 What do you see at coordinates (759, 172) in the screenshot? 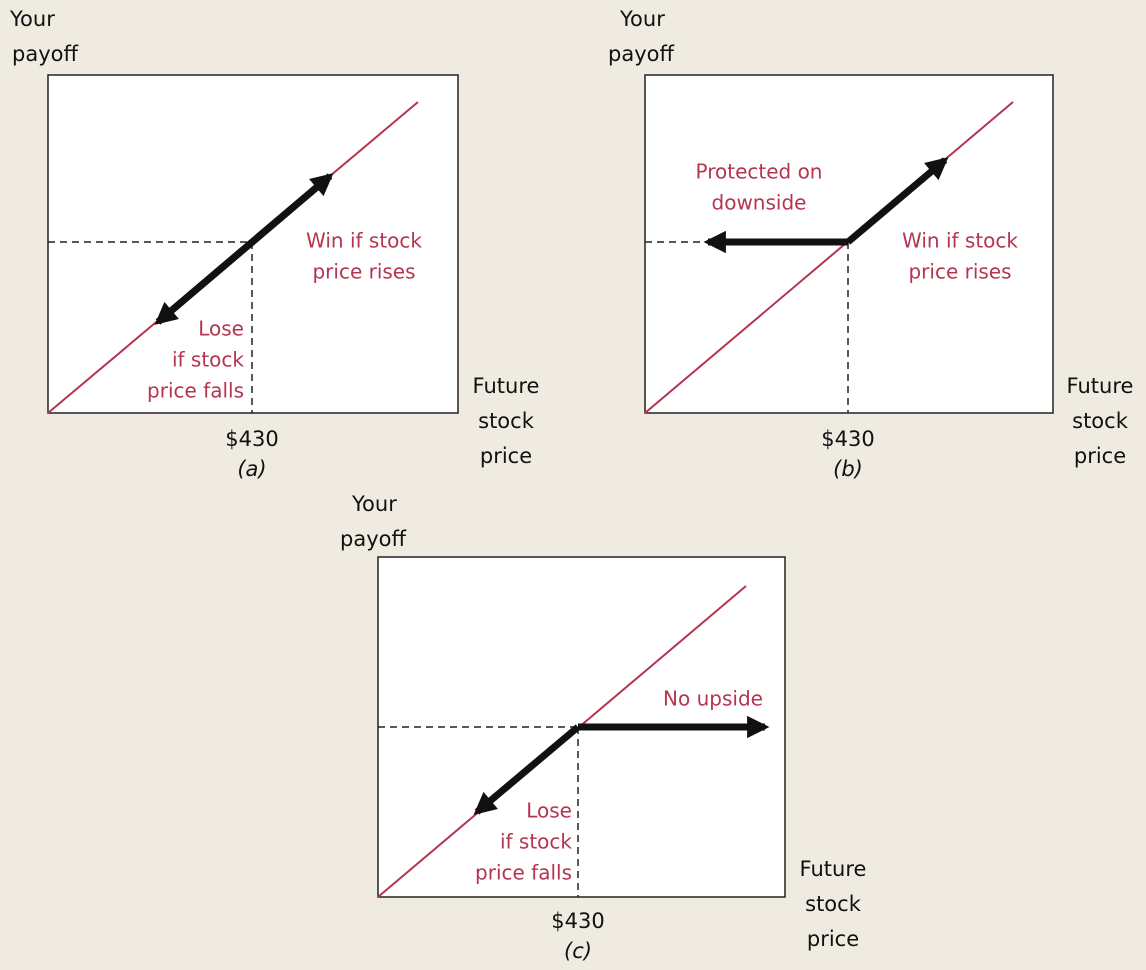
I see `annotation: Protected on` at bounding box center [759, 172].